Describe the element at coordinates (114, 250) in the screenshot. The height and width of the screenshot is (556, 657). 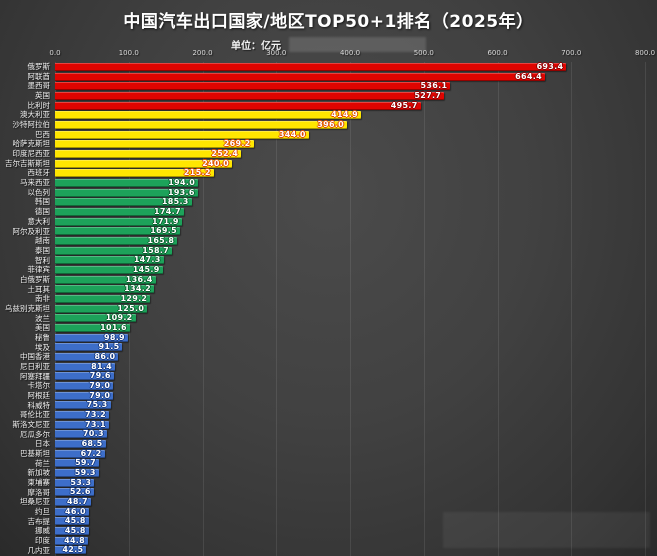
I see `bar: 158.7` at that location.